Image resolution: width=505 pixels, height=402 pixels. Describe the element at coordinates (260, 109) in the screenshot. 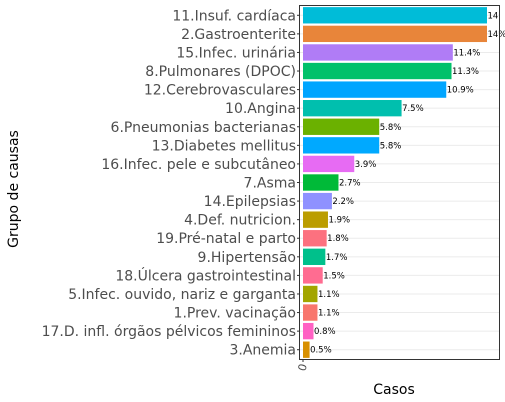

I see `category-label: 10.Angina` at that location.